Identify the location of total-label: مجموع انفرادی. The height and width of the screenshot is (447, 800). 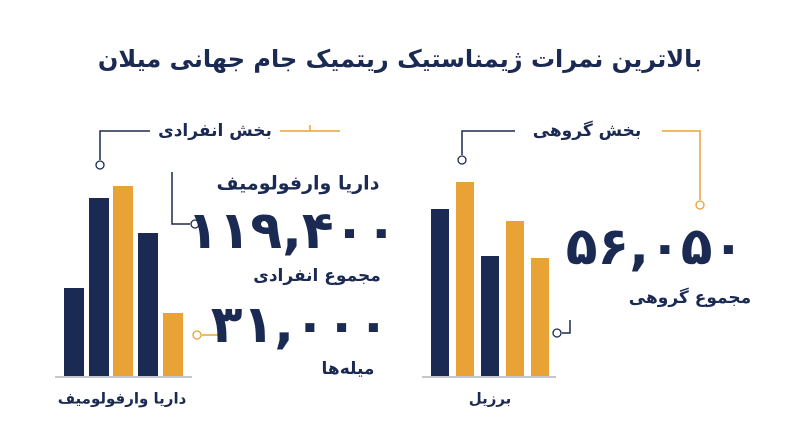
(317, 276).